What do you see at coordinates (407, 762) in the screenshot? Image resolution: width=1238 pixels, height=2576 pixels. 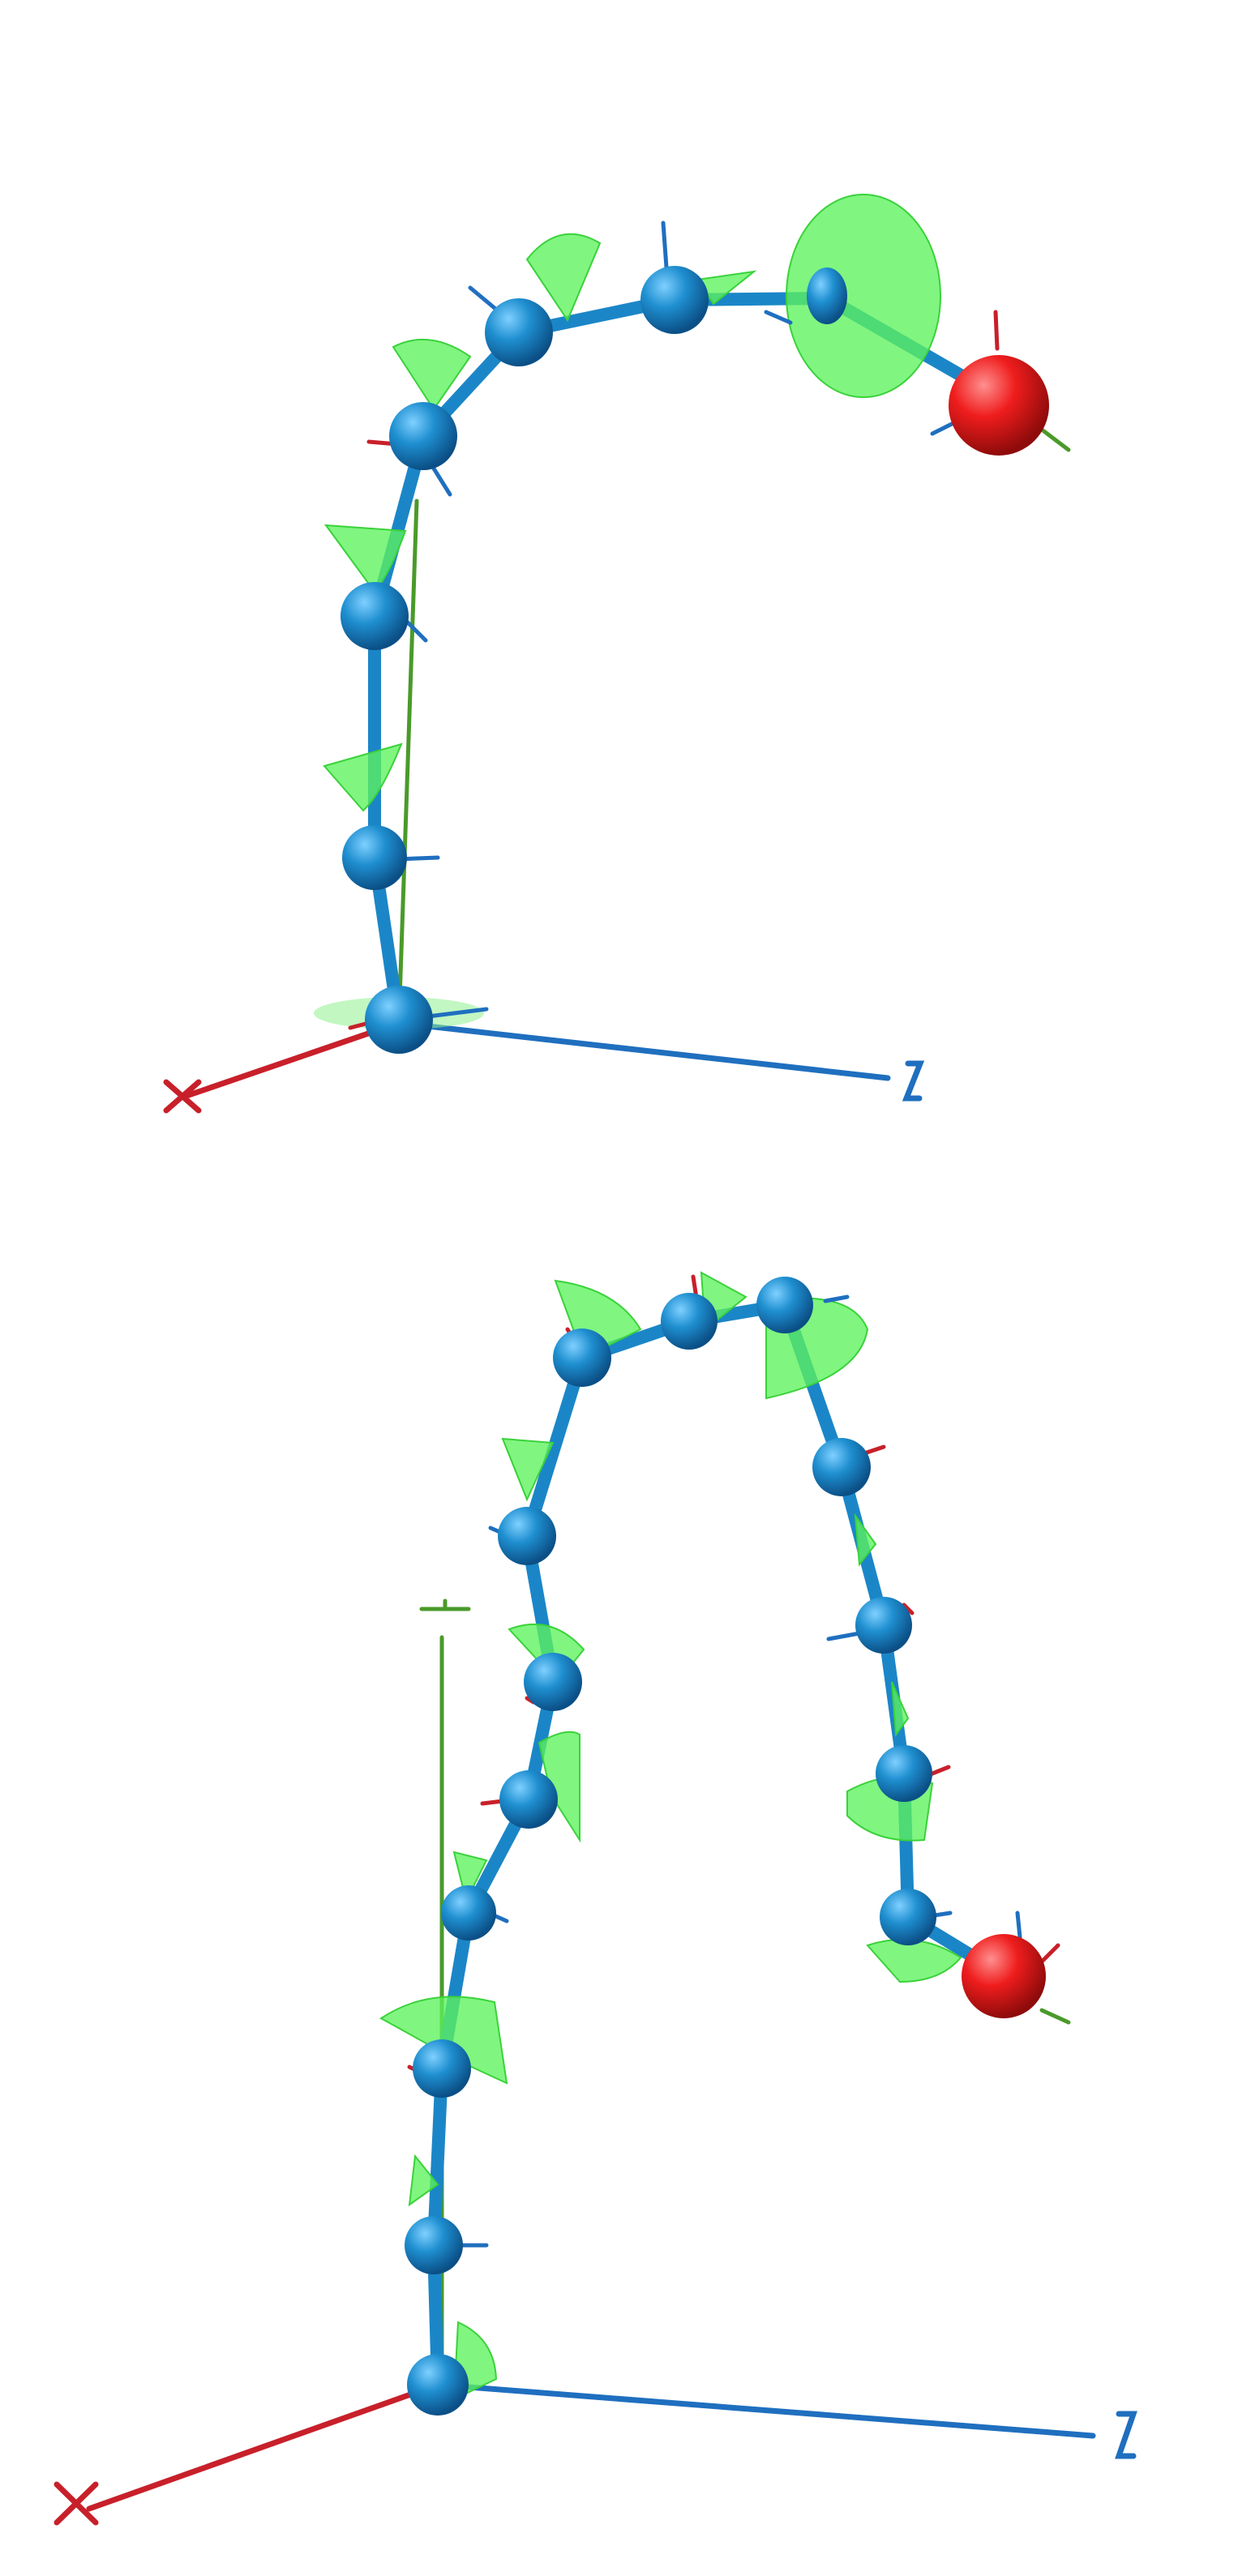 I see `y-axis-line` at bounding box center [407, 762].